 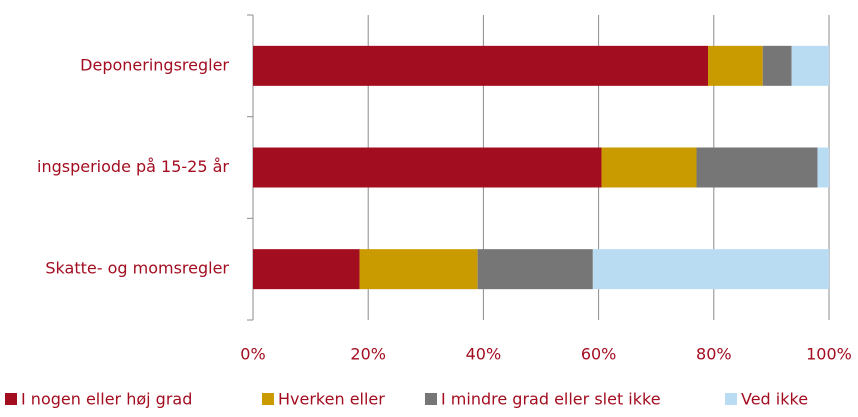 I want to click on x-tick-label: 40%, so click(x=484, y=354).